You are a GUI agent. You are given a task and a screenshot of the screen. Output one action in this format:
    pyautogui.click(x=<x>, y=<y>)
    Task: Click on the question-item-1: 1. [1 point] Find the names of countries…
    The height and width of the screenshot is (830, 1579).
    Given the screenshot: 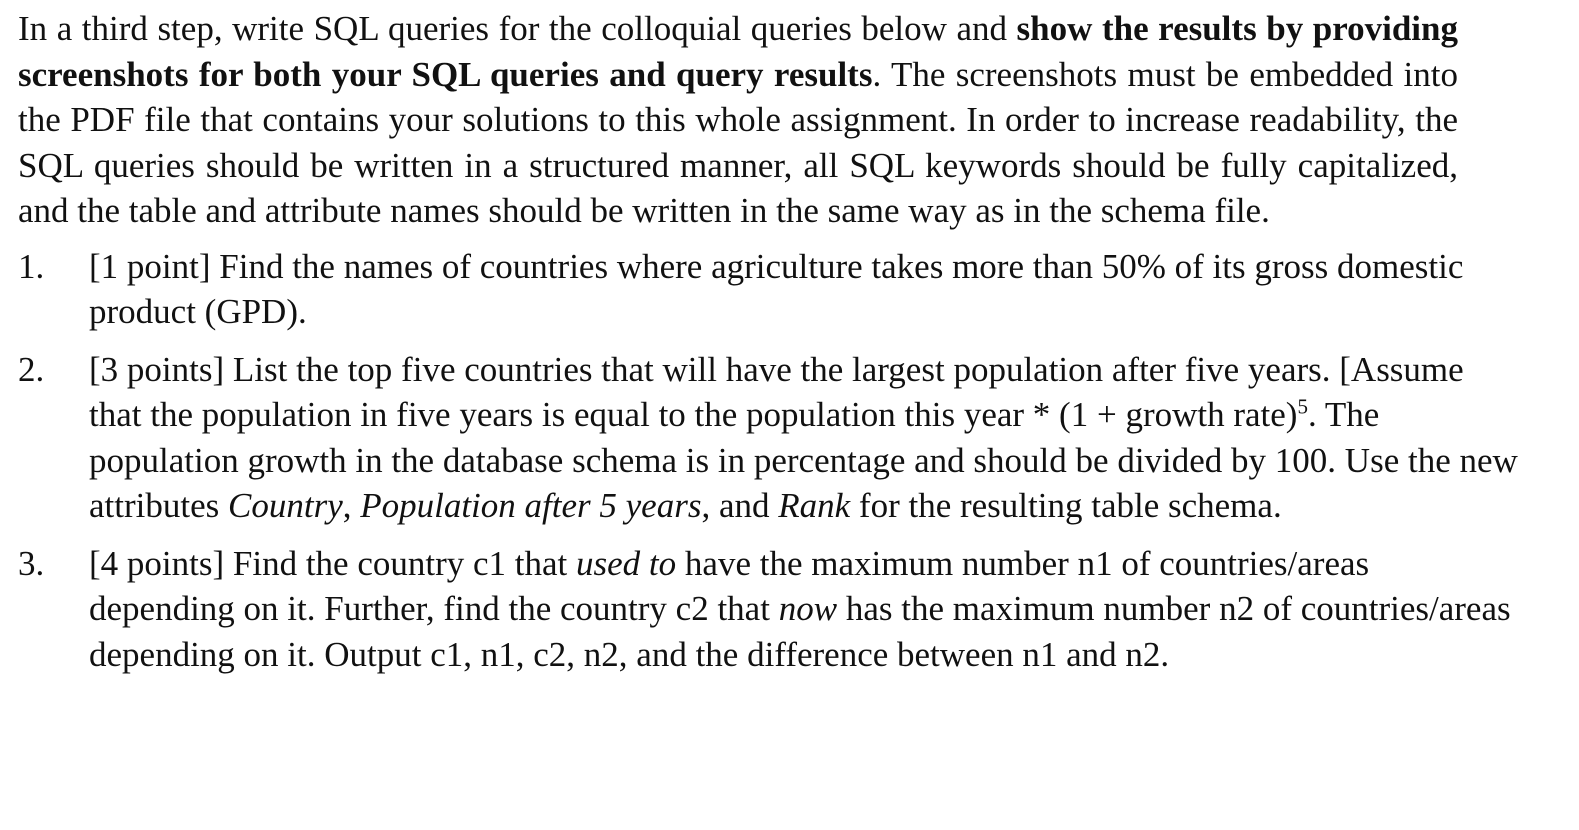 What is the action you would take?
    pyautogui.click(x=768, y=289)
    